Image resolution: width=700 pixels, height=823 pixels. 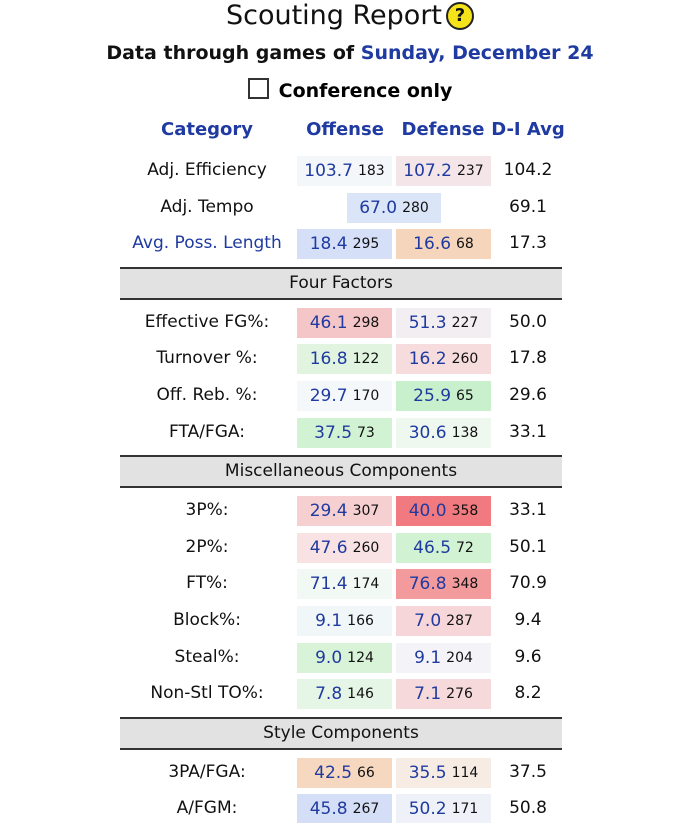 I want to click on defense-cell: 25.9 65, so click(x=443, y=396).